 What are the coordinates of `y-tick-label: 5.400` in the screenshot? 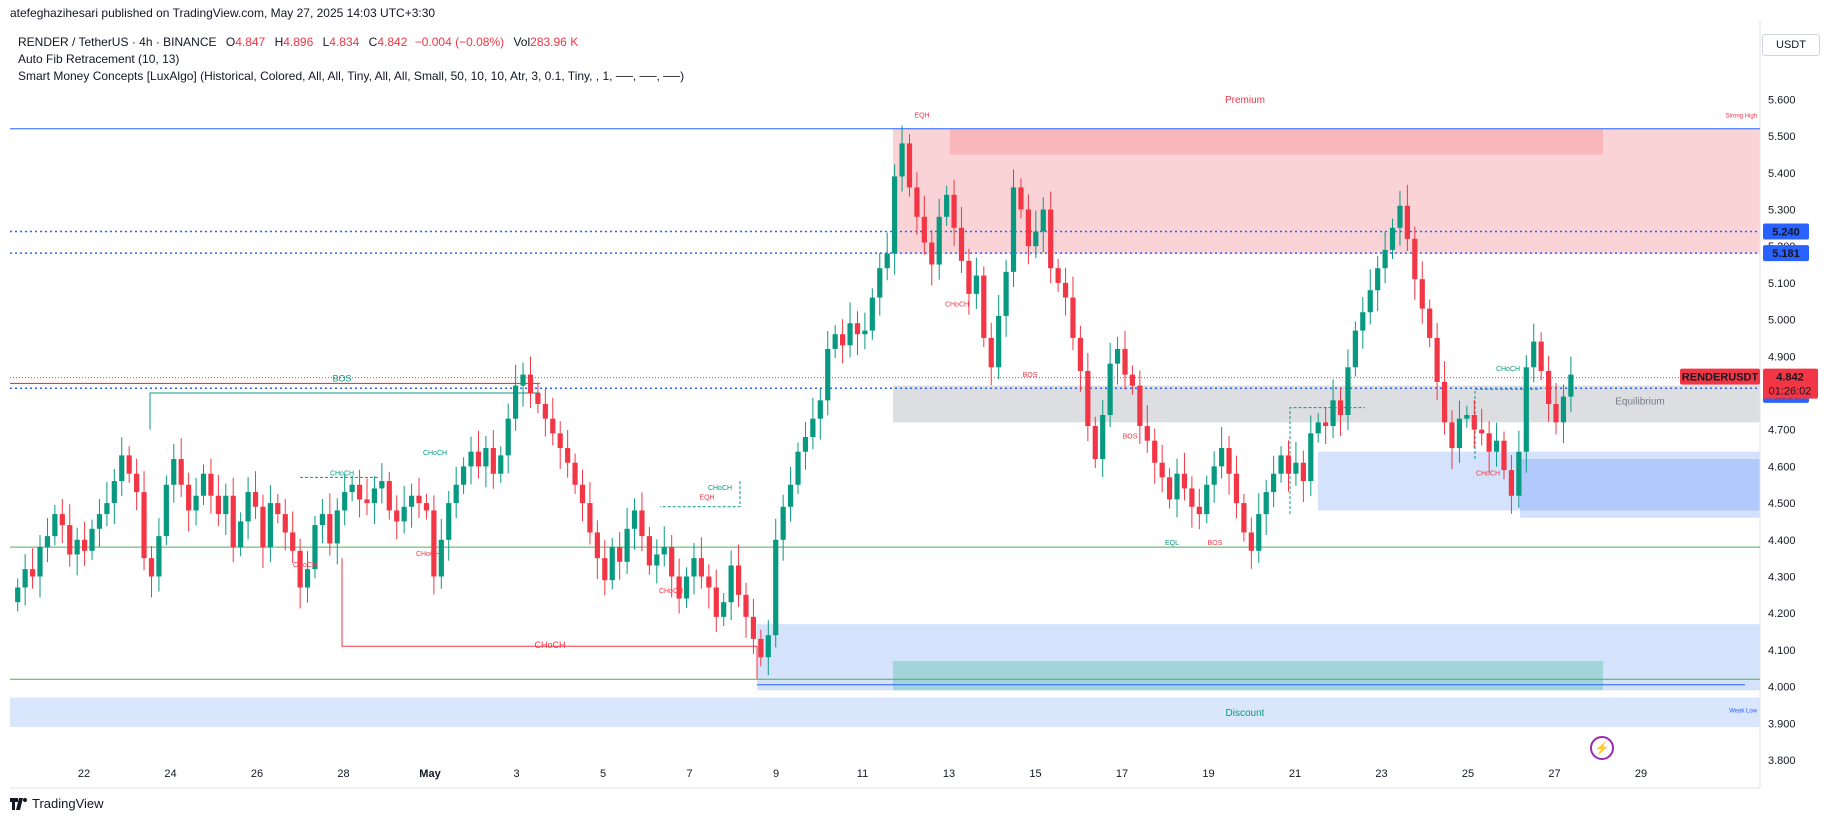 It's located at (1782, 174).